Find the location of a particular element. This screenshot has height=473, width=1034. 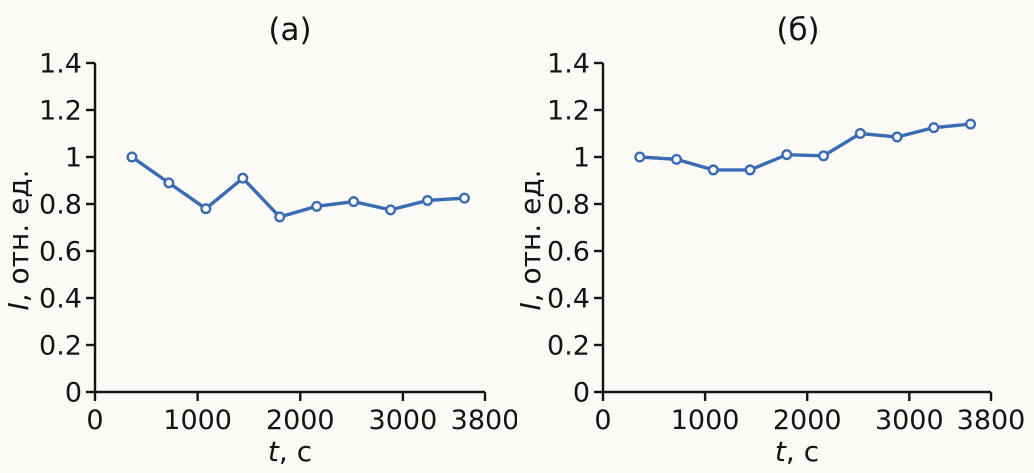

chart-title-a: (а) is located at coordinates (289, 30).